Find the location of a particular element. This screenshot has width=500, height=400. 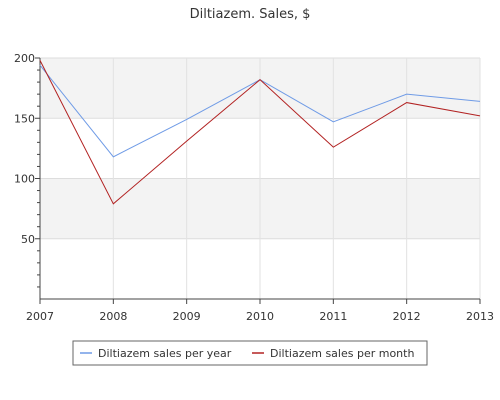

y-tick-label-100: 100 is located at coordinates (24, 179).